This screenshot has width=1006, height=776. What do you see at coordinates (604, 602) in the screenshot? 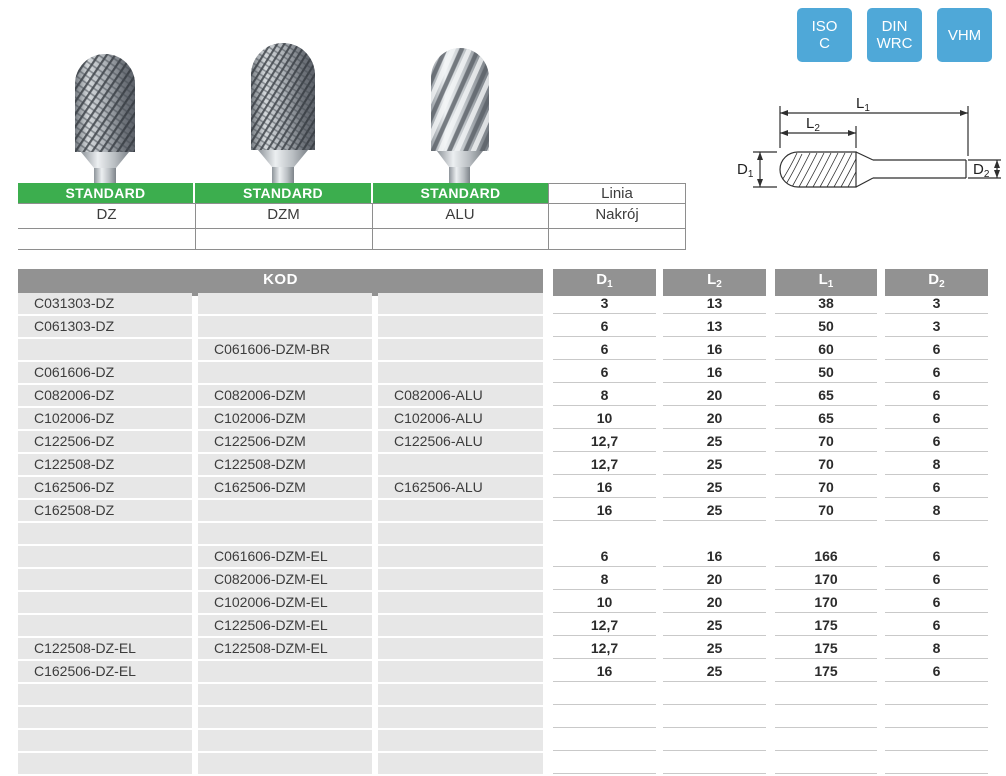
I see `dim-cell: 10` at bounding box center [604, 602].